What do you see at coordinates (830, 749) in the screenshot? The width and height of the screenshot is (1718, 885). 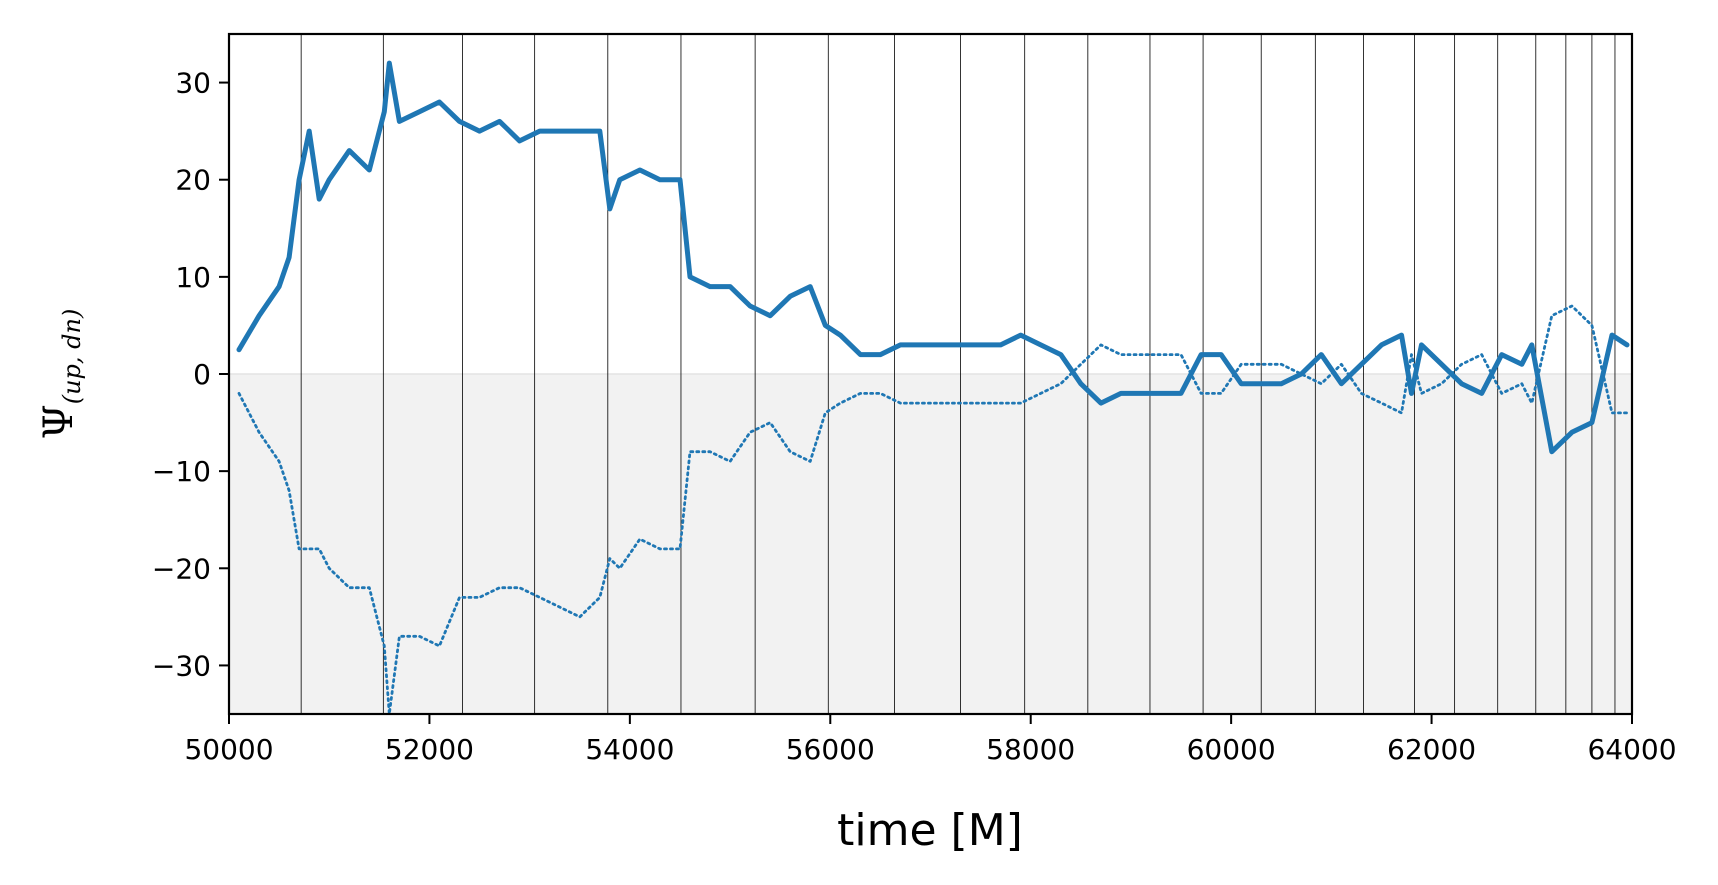 I see `x-tick-label: 56000` at bounding box center [830, 749].